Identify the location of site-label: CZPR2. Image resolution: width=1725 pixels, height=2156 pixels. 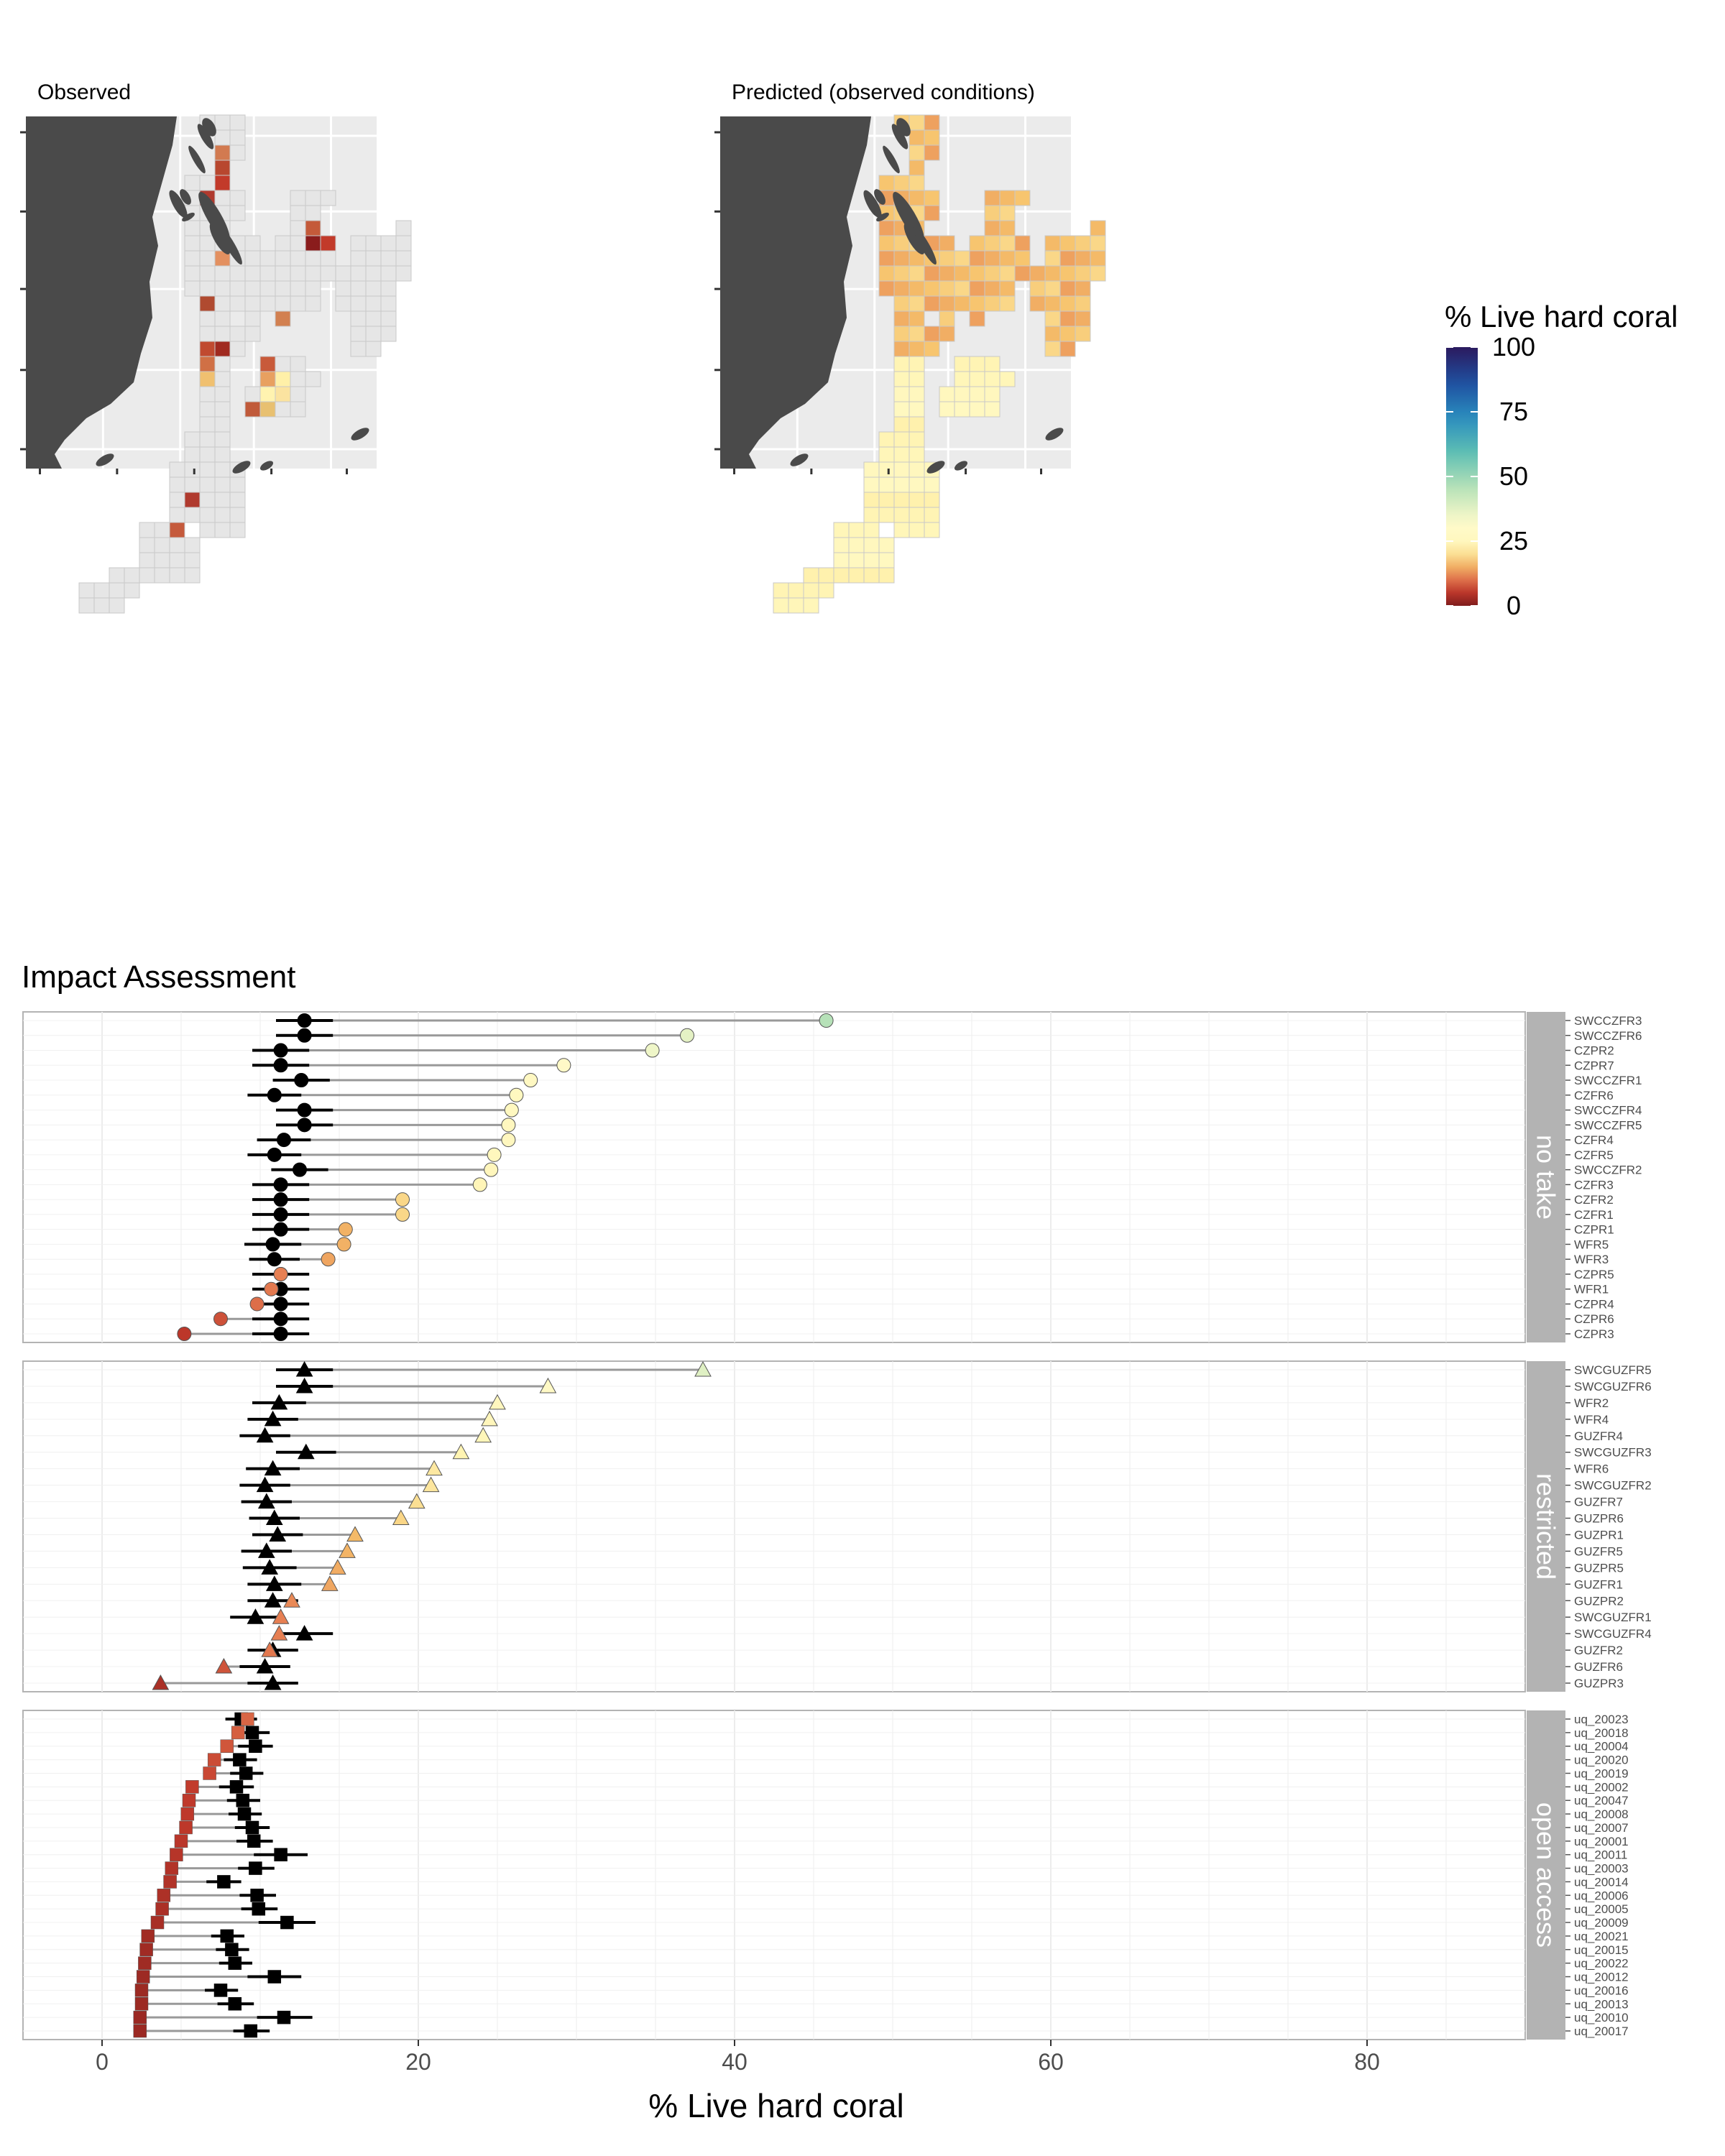
(1594, 1051).